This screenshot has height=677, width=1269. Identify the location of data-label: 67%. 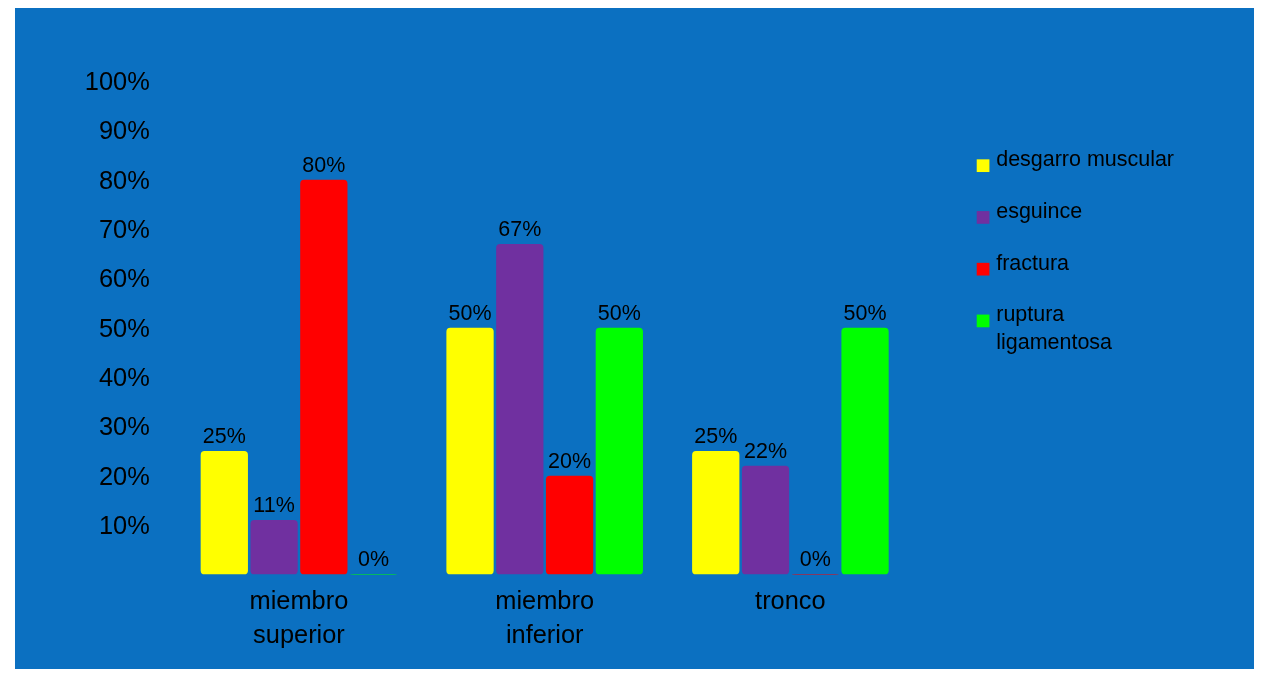
(520, 229).